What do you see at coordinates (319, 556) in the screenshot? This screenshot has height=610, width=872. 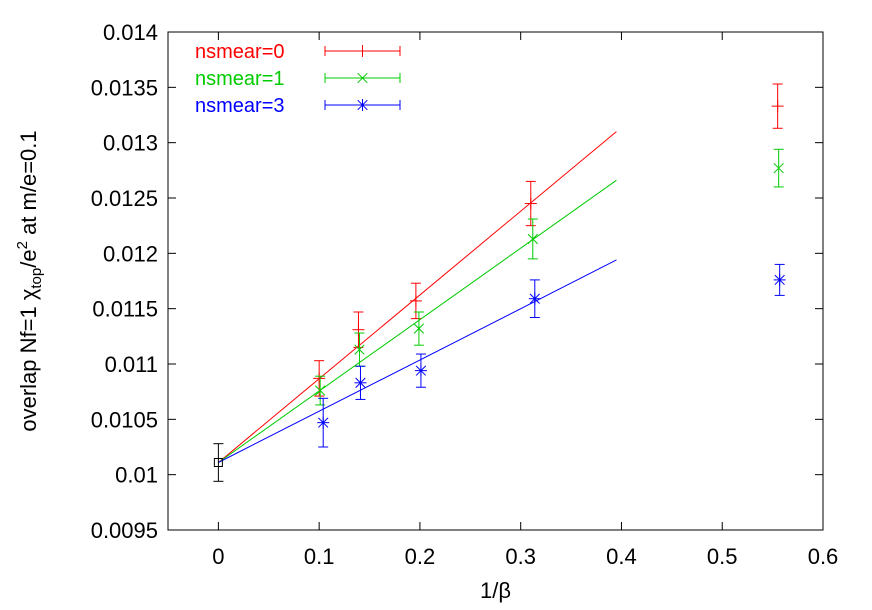 I see `x-tick-label: 0.1` at bounding box center [319, 556].